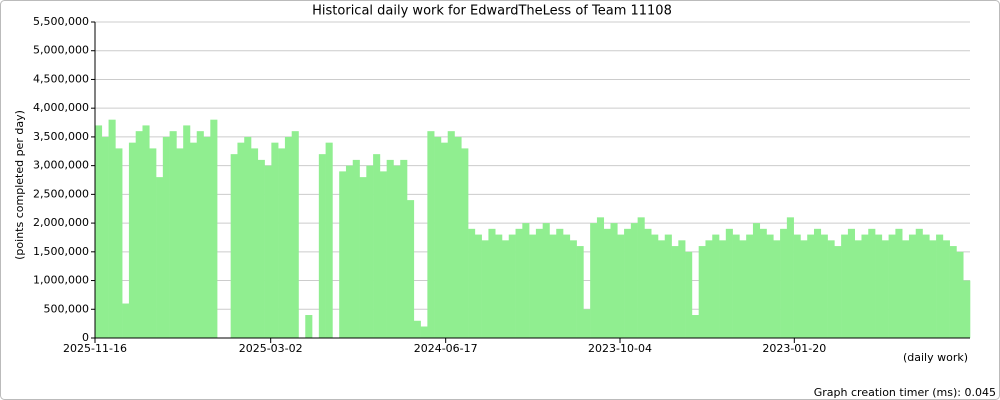  What do you see at coordinates (61, 78) in the screenshot?
I see `y-tick-label: 4,500,000` at bounding box center [61, 78].